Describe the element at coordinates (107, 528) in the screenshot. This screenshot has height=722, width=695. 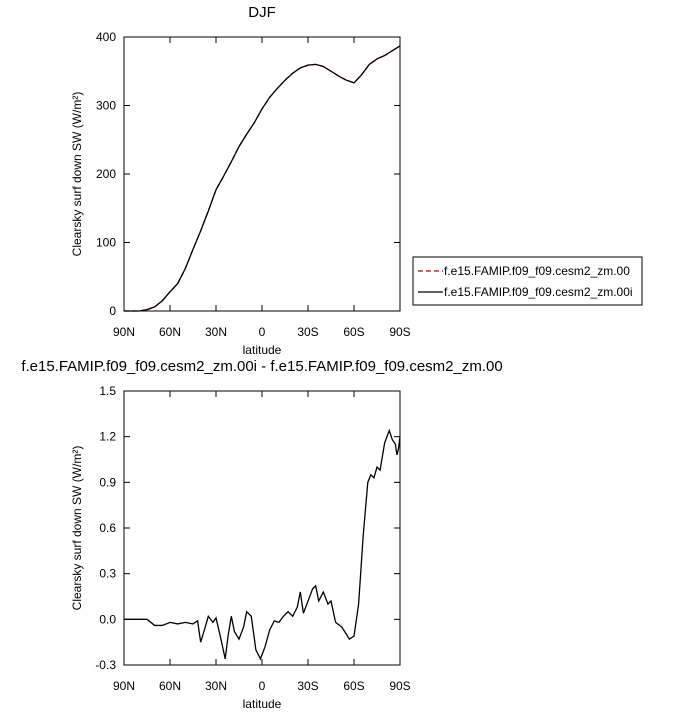
I see `y-tick-label: 0.6` at that location.